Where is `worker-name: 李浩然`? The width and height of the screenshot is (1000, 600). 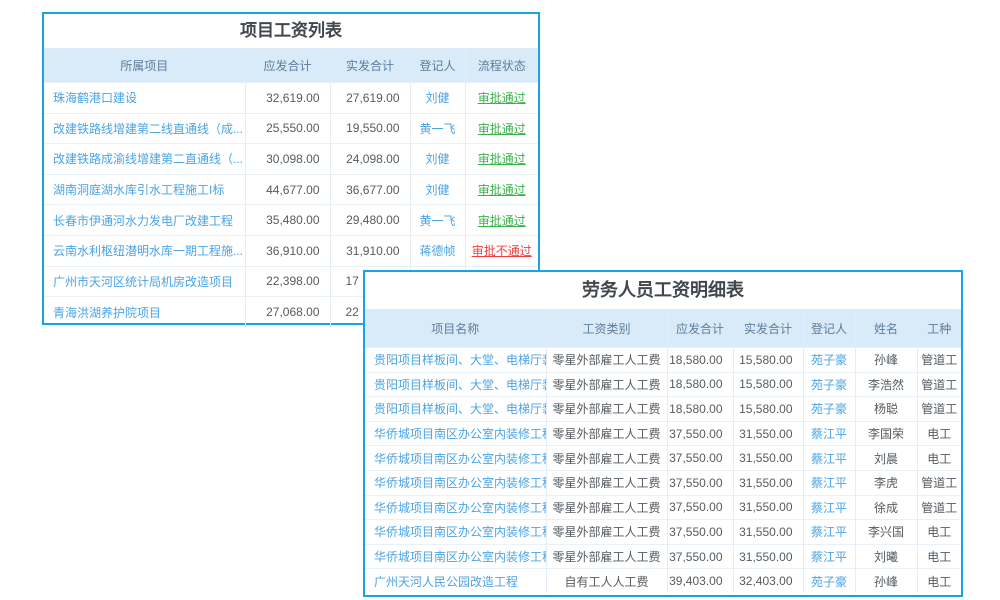 worker-name: 李浩然 is located at coordinates (885, 384).